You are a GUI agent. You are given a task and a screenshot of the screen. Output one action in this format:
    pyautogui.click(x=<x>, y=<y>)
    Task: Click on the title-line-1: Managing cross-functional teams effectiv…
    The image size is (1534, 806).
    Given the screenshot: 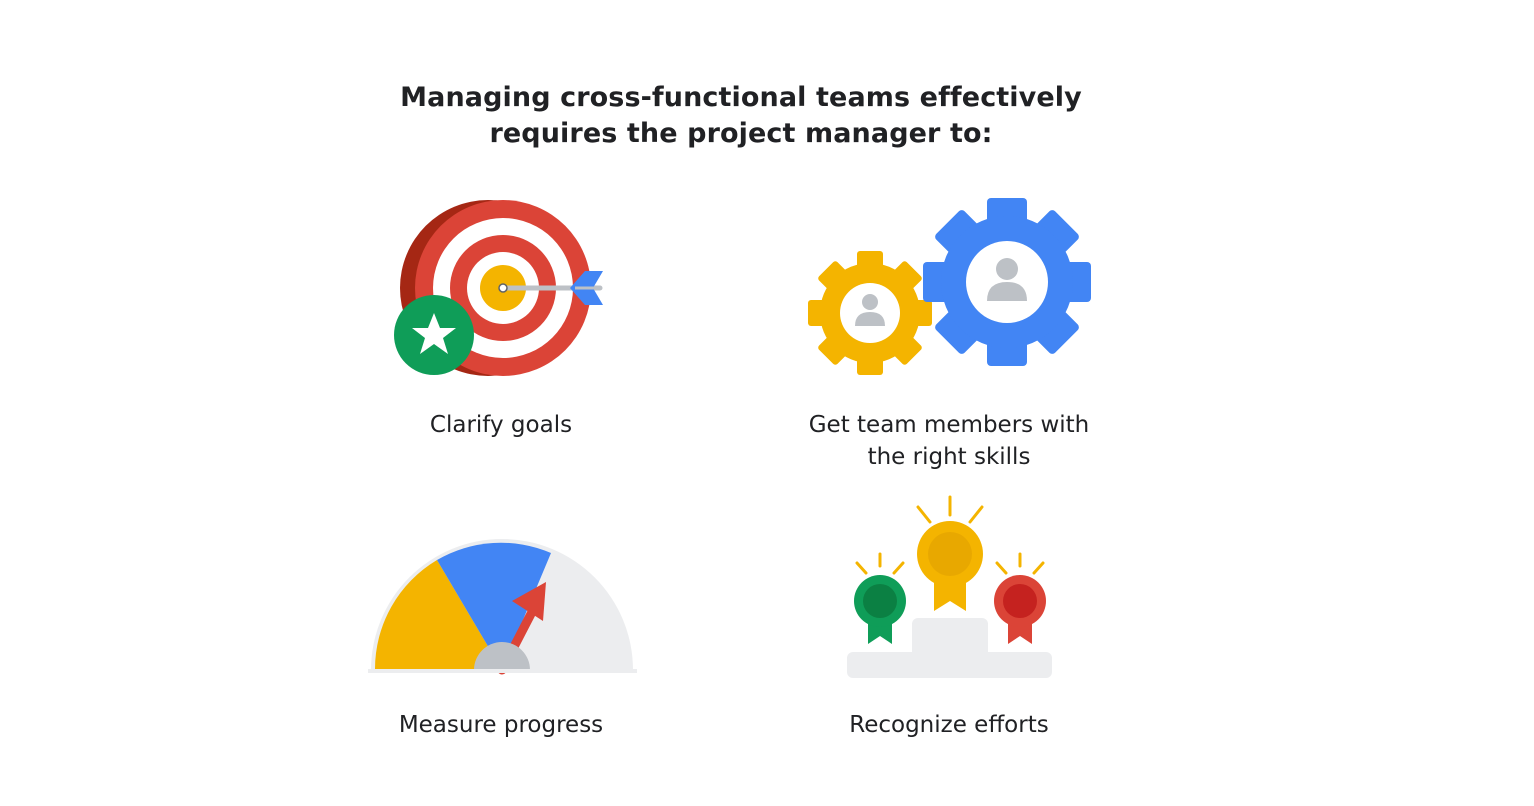 What is the action you would take?
    pyautogui.click(x=741, y=97)
    